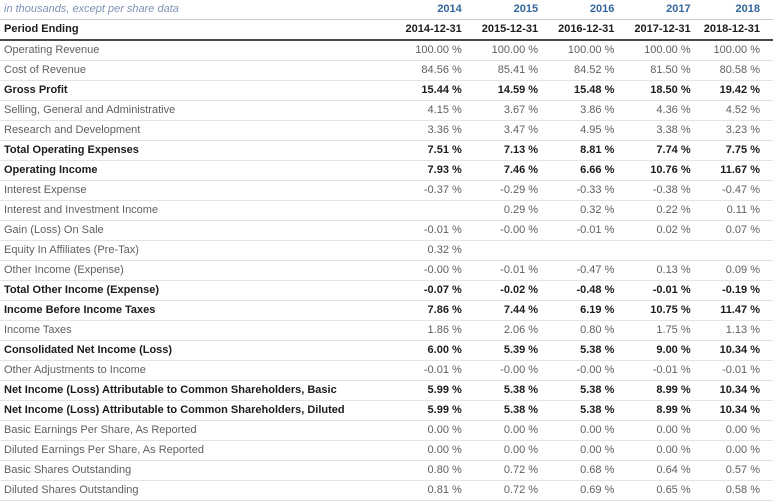 This screenshot has height=501, width=773. Describe the element at coordinates (658, 210) in the screenshot. I see `cell-value: 0.22 %` at that location.